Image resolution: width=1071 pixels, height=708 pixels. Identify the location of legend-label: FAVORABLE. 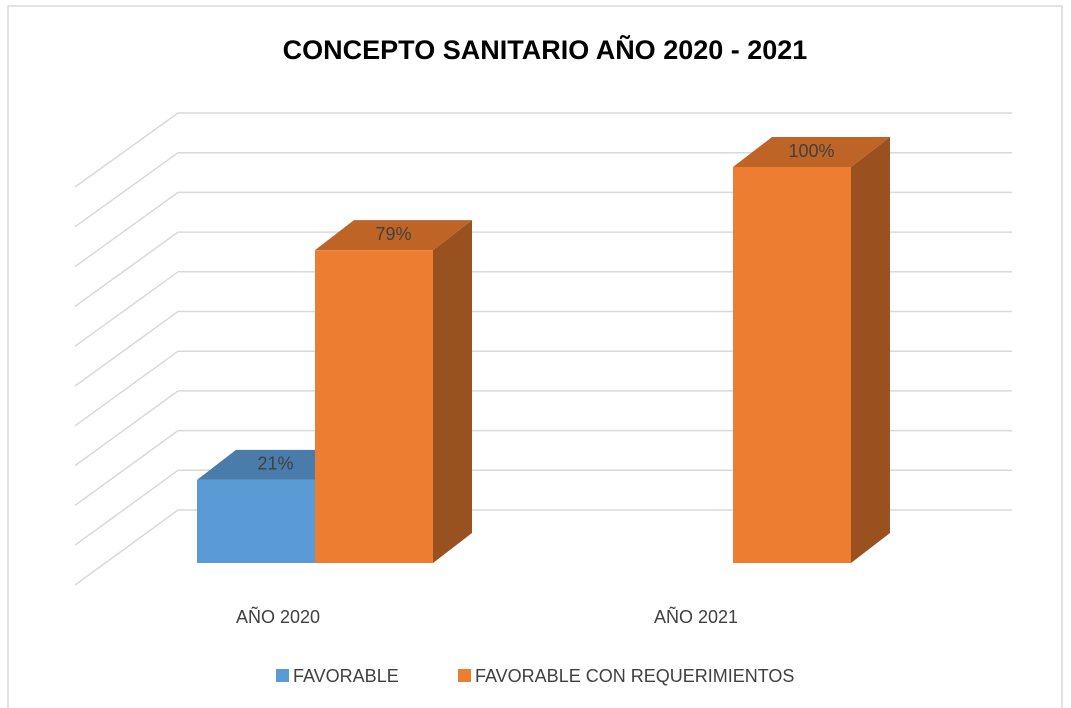
(346, 676).